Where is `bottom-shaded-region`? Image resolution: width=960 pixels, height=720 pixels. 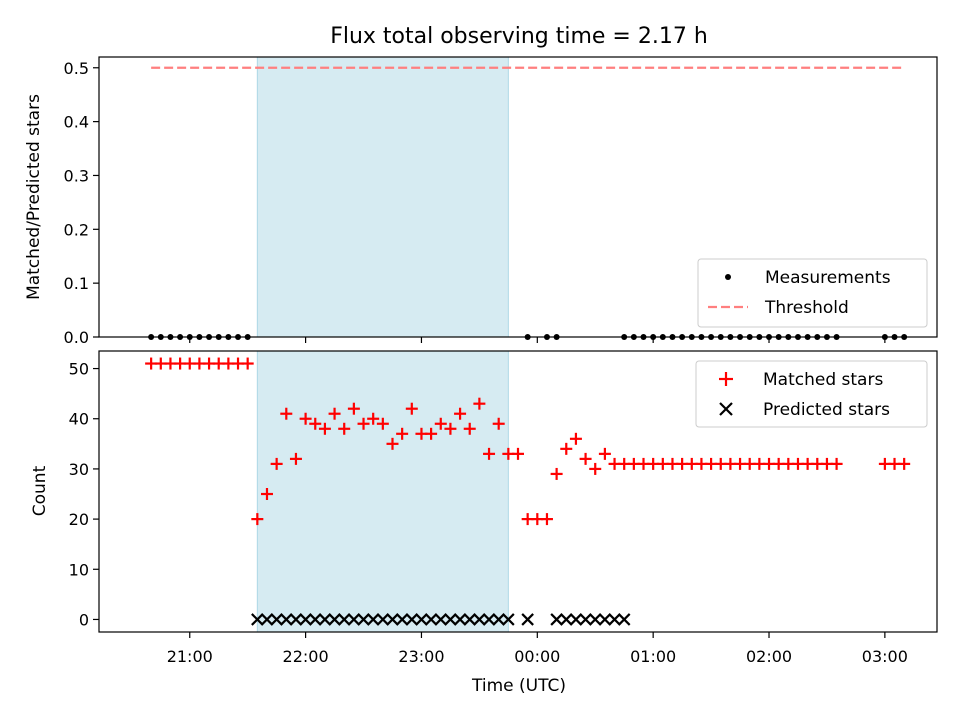 bottom-shaded-region is located at coordinates (382, 491).